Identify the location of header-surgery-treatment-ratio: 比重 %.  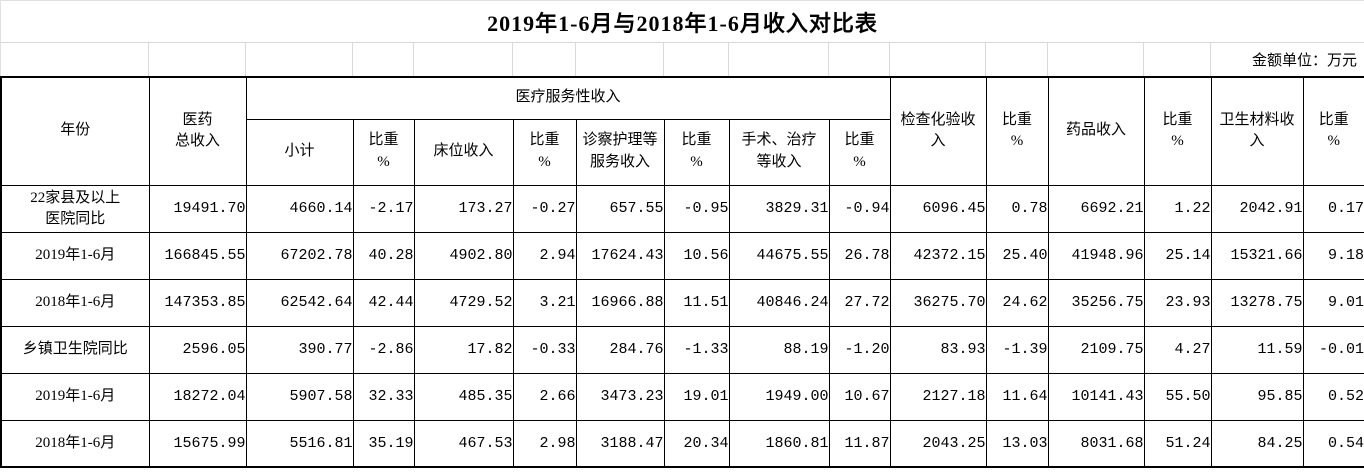
(859, 152).